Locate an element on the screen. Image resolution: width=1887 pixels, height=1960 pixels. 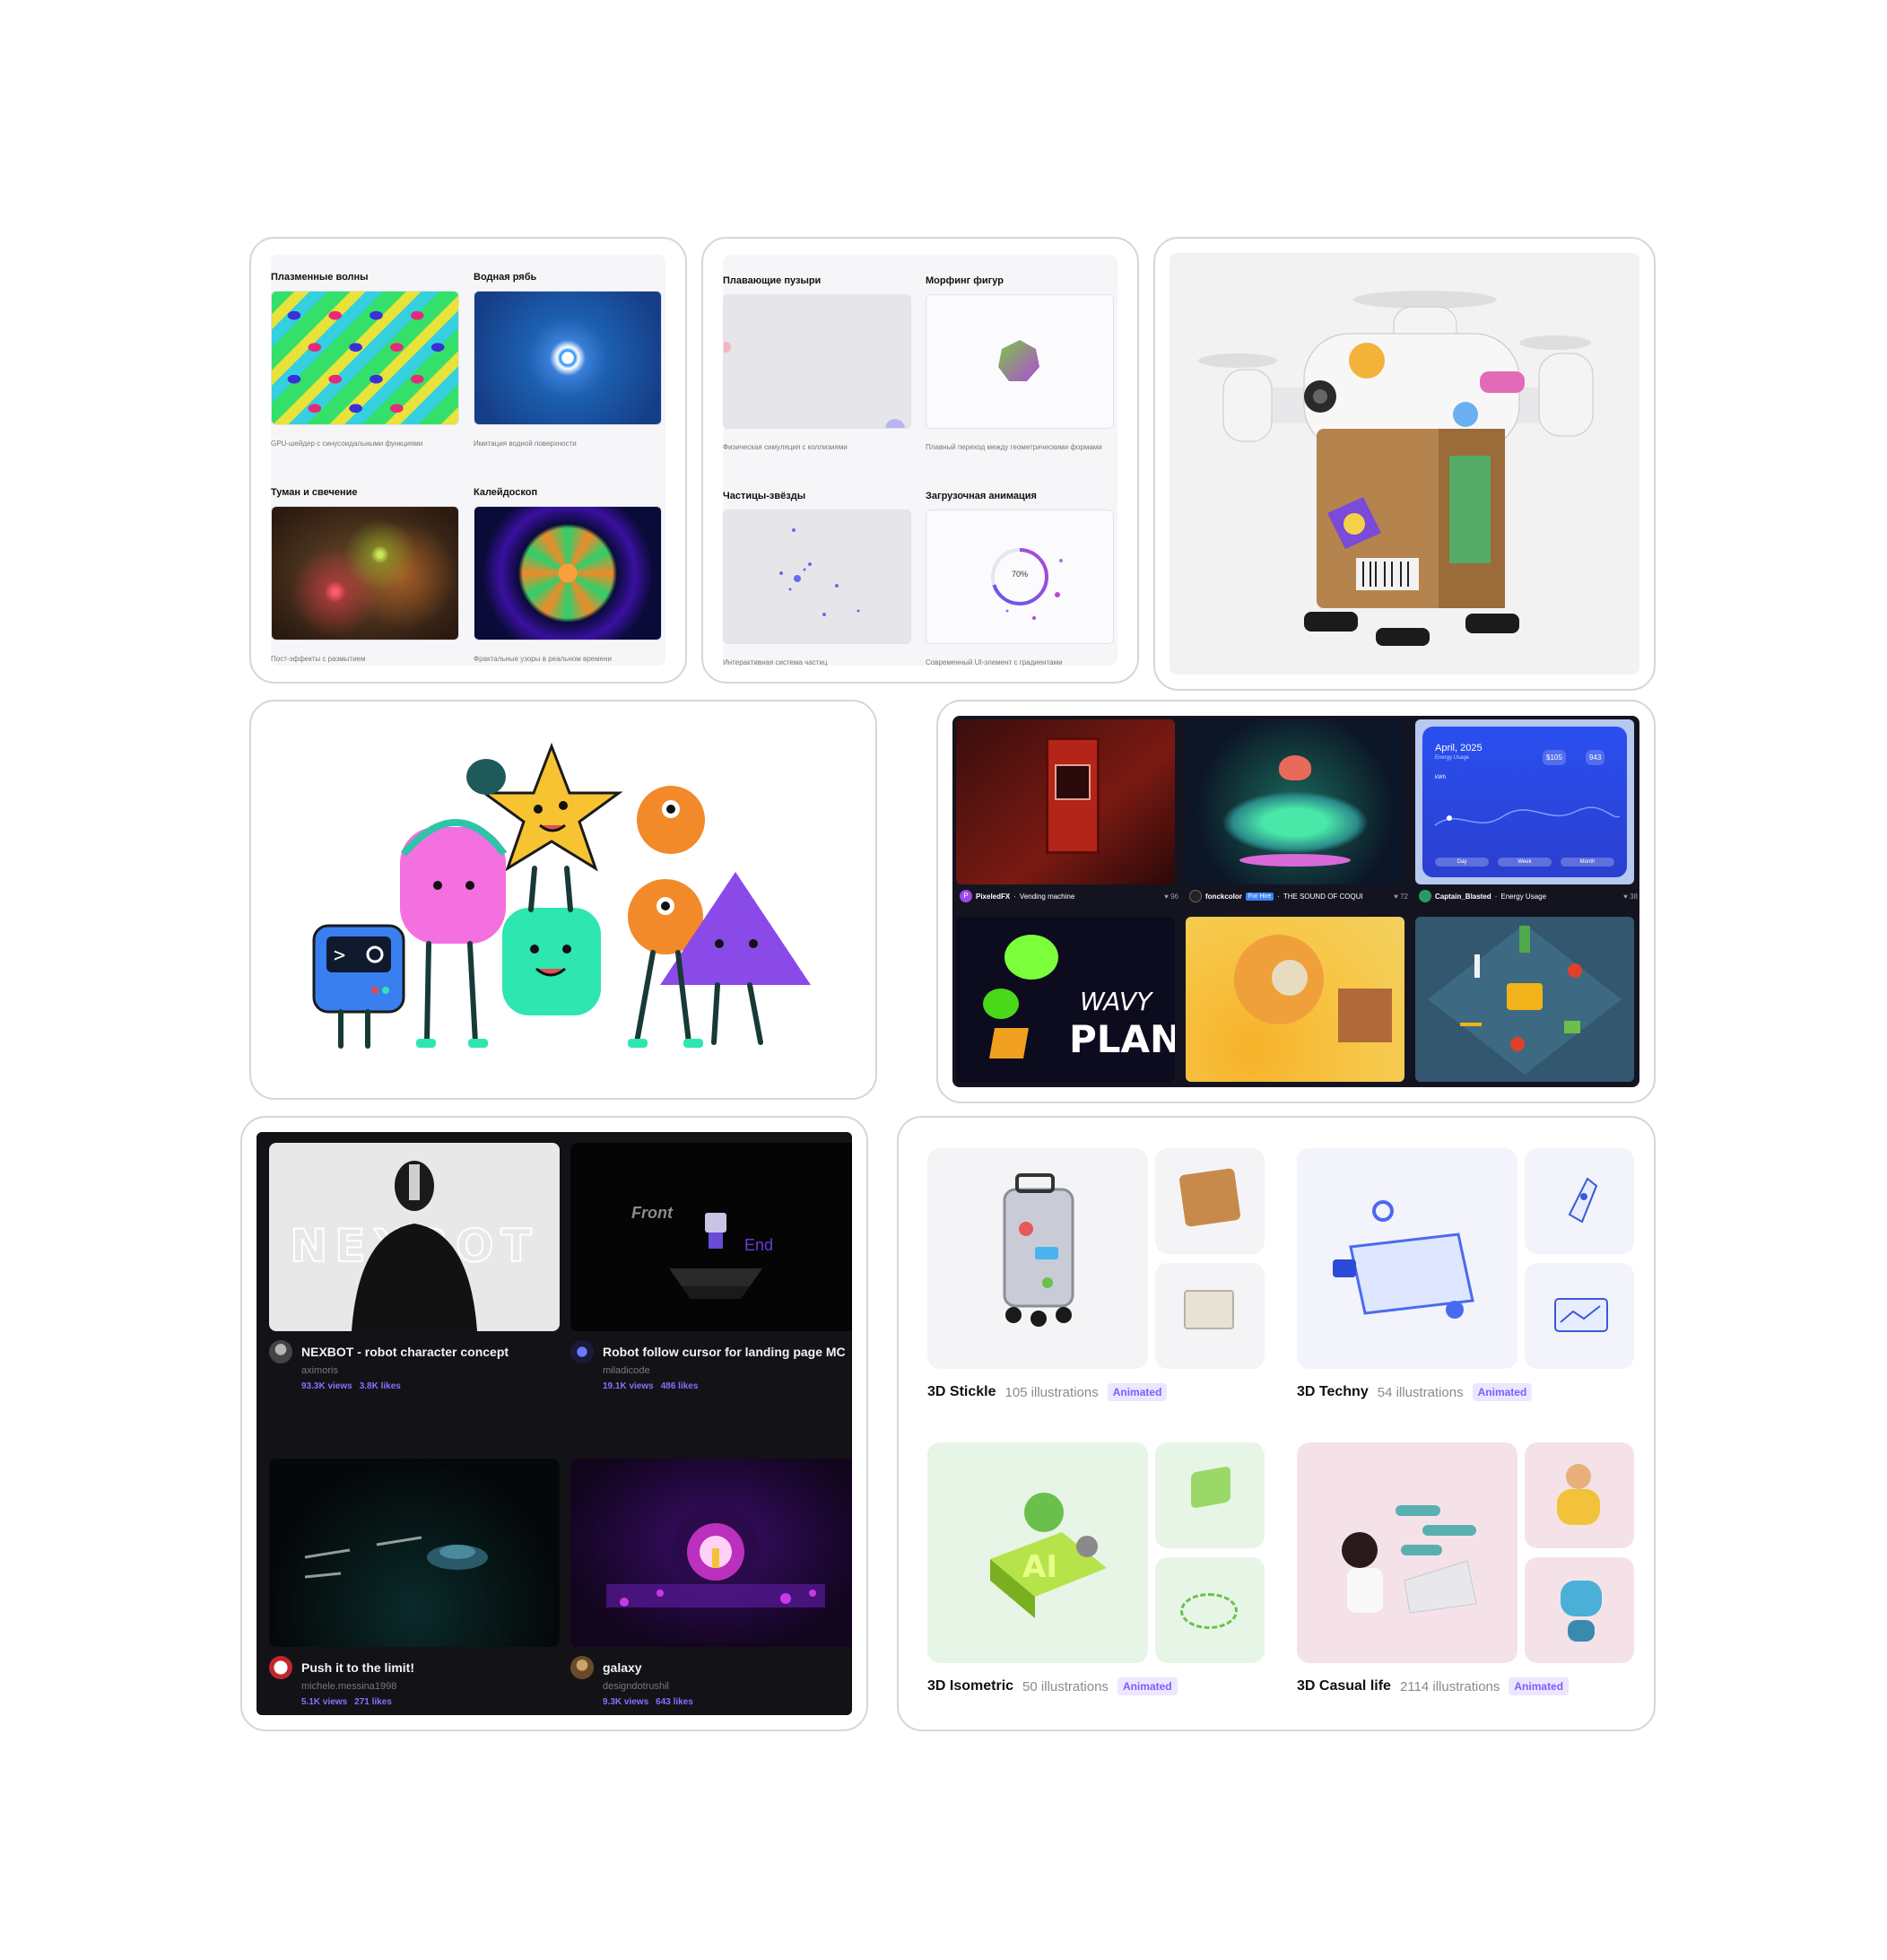
shot-yellow-scene is located at coordinates (1295, 1000).